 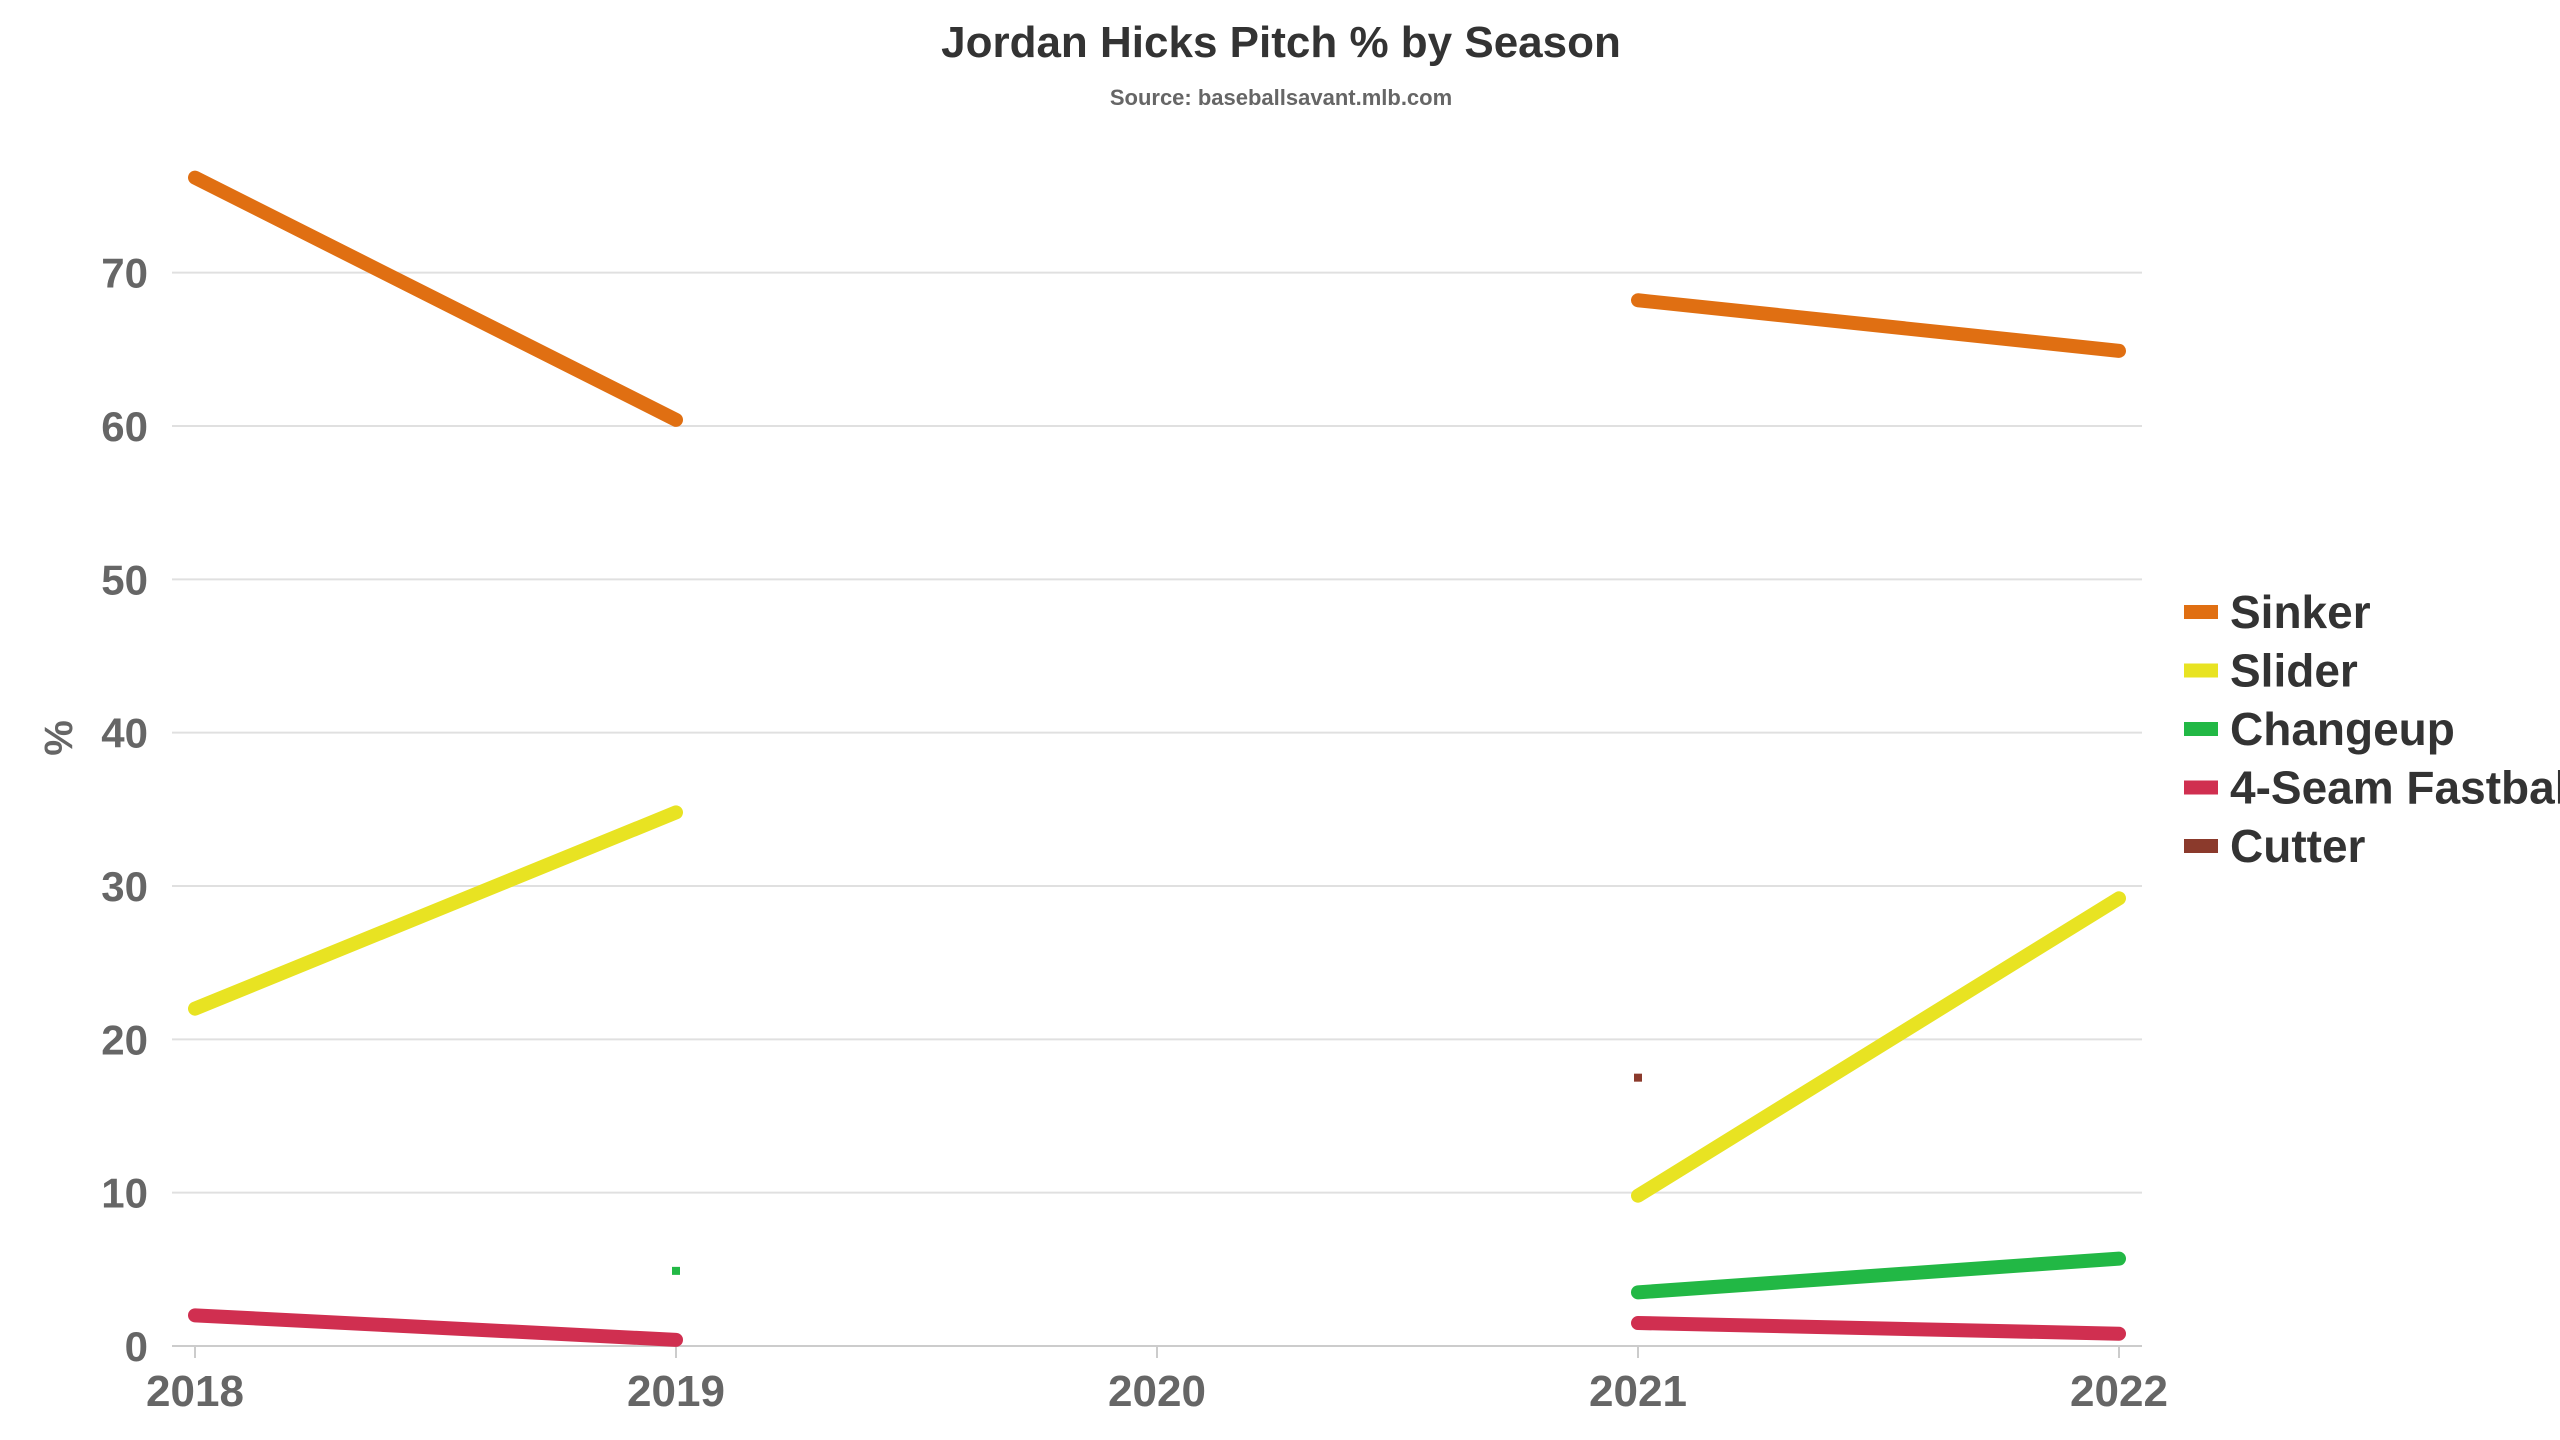 What do you see at coordinates (2300, 612) in the screenshot?
I see `legend-label: Sinker` at bounding box center [2300, 612].